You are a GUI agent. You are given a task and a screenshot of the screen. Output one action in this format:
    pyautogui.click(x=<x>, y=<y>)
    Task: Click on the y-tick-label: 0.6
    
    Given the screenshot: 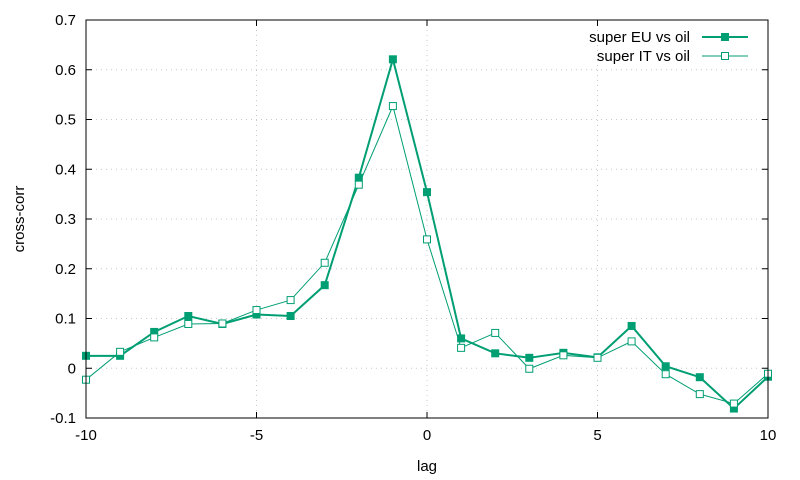 What is the action you would take?
    pyautogui.click(x=65, y=70)
    